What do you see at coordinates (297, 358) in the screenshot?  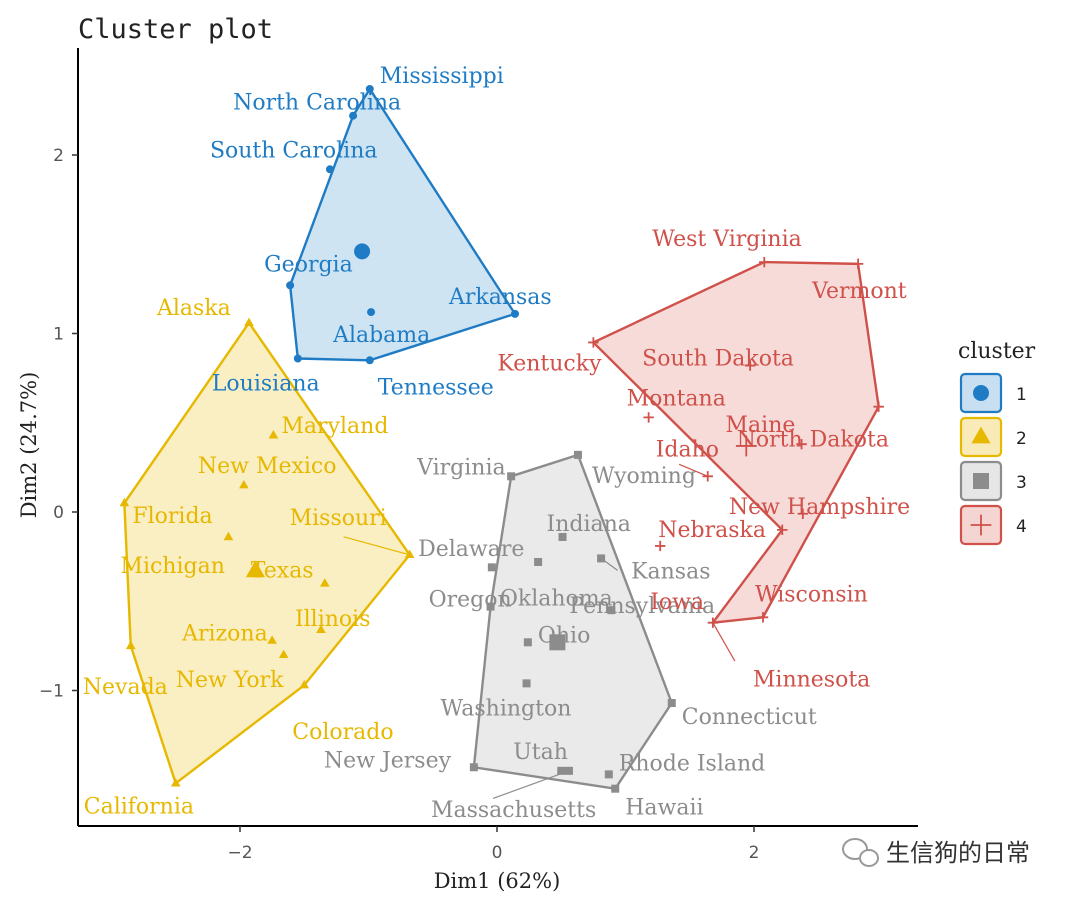 I see `point-louisiana` at bounding box center [297, 358].